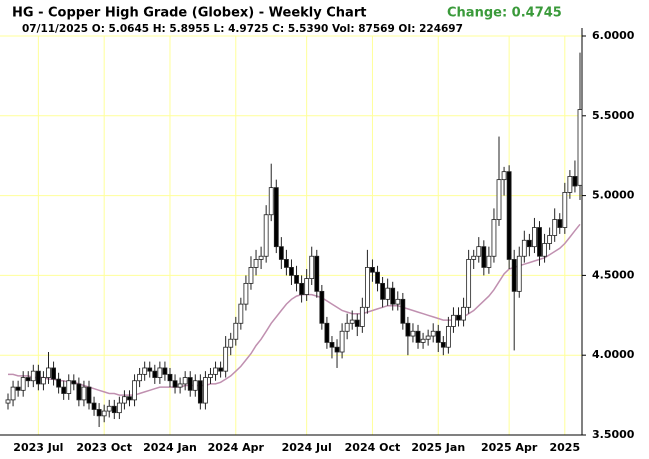 The height and width of the screenshot is (459, 649). Describe the element at coordinates (504, 13) in the screenshot. I see `change-label: Change: 0.4745` at that location.